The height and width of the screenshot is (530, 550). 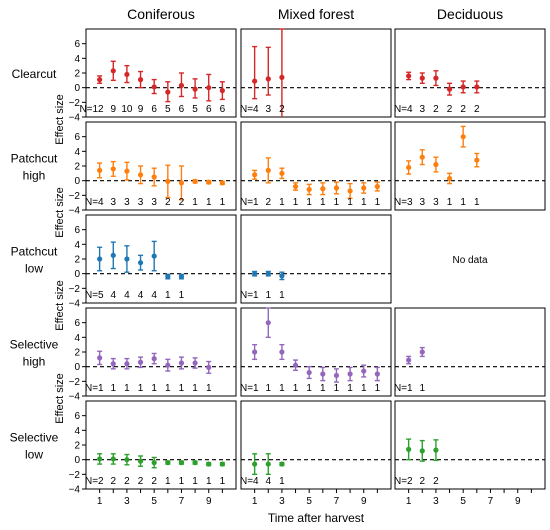 I want to click on sample-size-label: 6, so click(x=154, y=109).